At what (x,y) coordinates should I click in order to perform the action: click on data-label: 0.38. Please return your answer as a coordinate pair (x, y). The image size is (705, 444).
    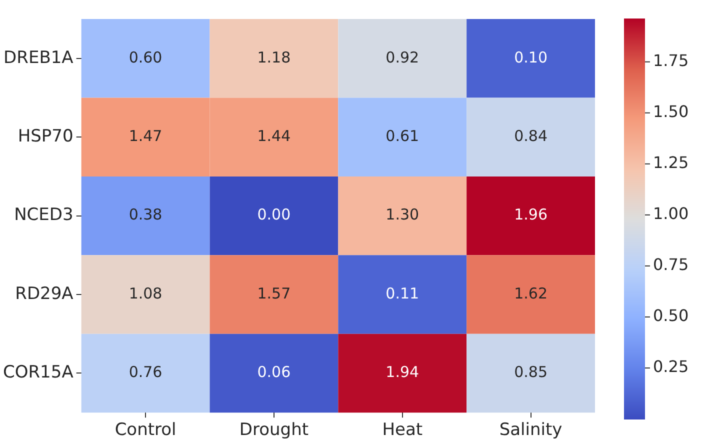
    Looking at the image, I should click on (145, 215).